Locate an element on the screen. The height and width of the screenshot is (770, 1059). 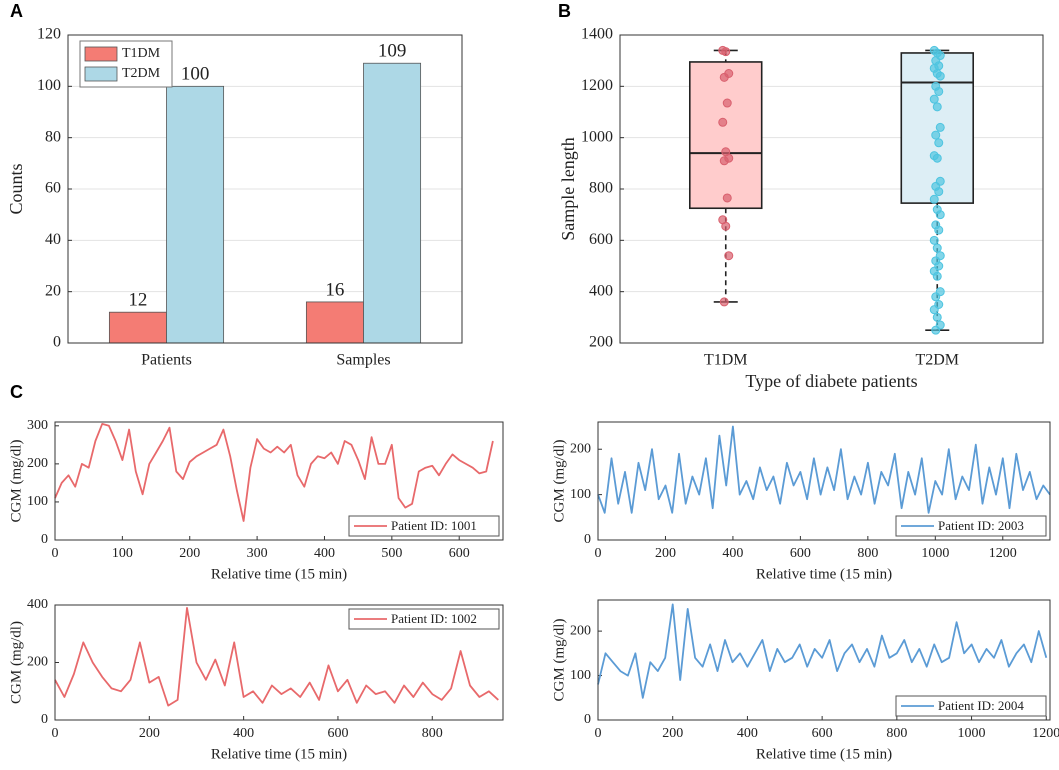
x-axis-label: Type of diabete patients is located at coordinates (831, 381).